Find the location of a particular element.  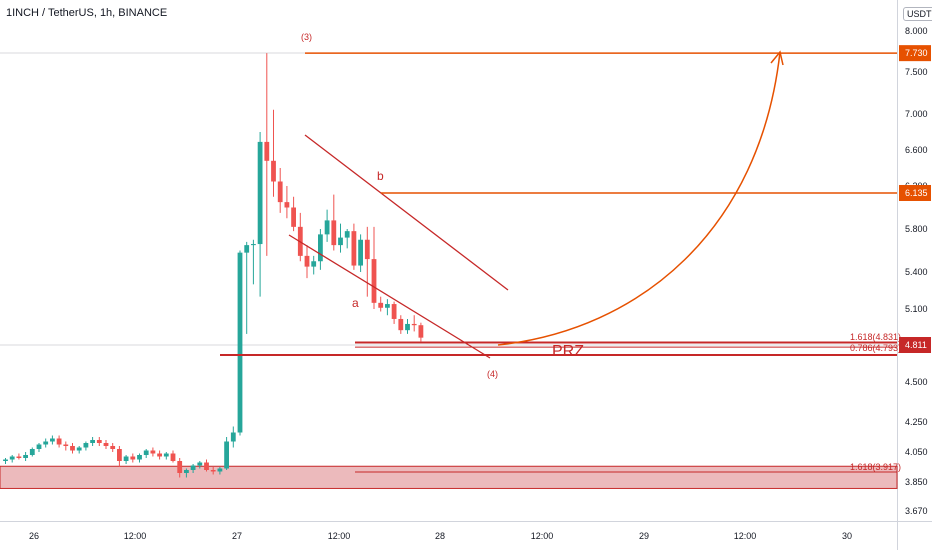

support-zone is located at coordinates (449, 477).